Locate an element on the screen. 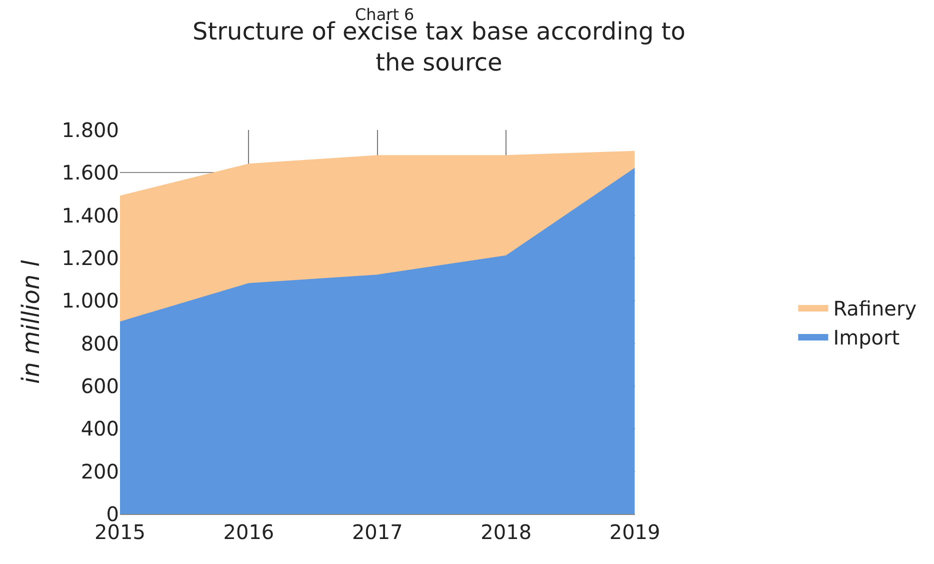  y-tick-label: 1.000 is located at coordinates (90, 300).